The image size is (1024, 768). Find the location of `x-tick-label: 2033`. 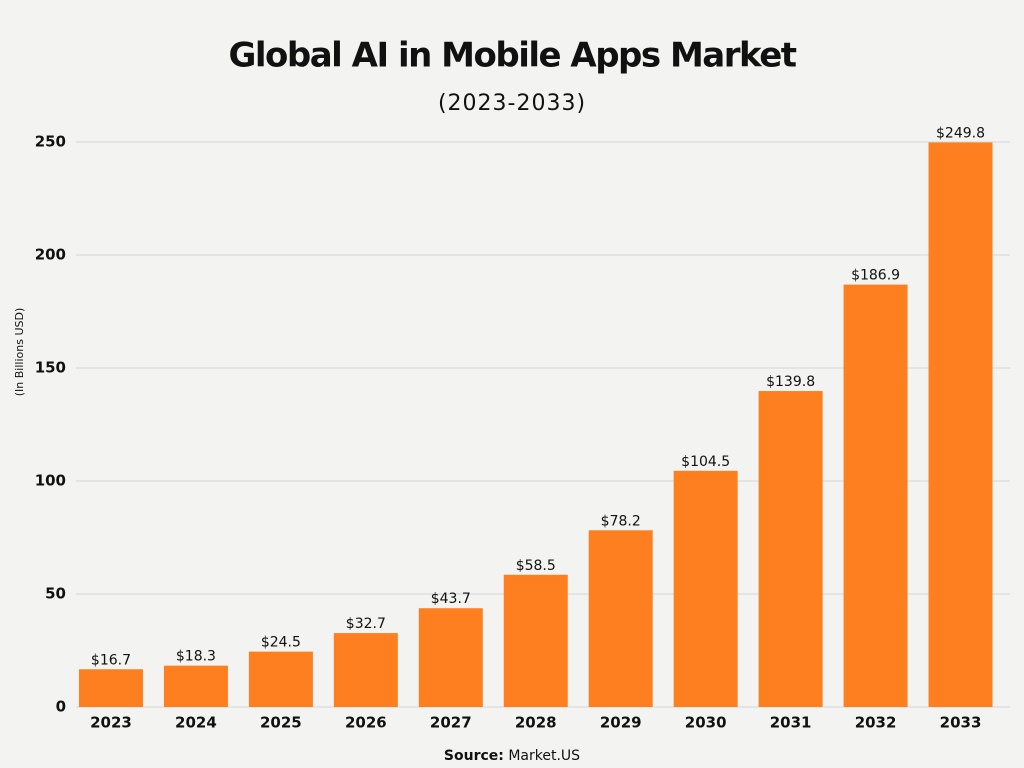

x-tick-label: 2033 is located at coordinates (961, 723).